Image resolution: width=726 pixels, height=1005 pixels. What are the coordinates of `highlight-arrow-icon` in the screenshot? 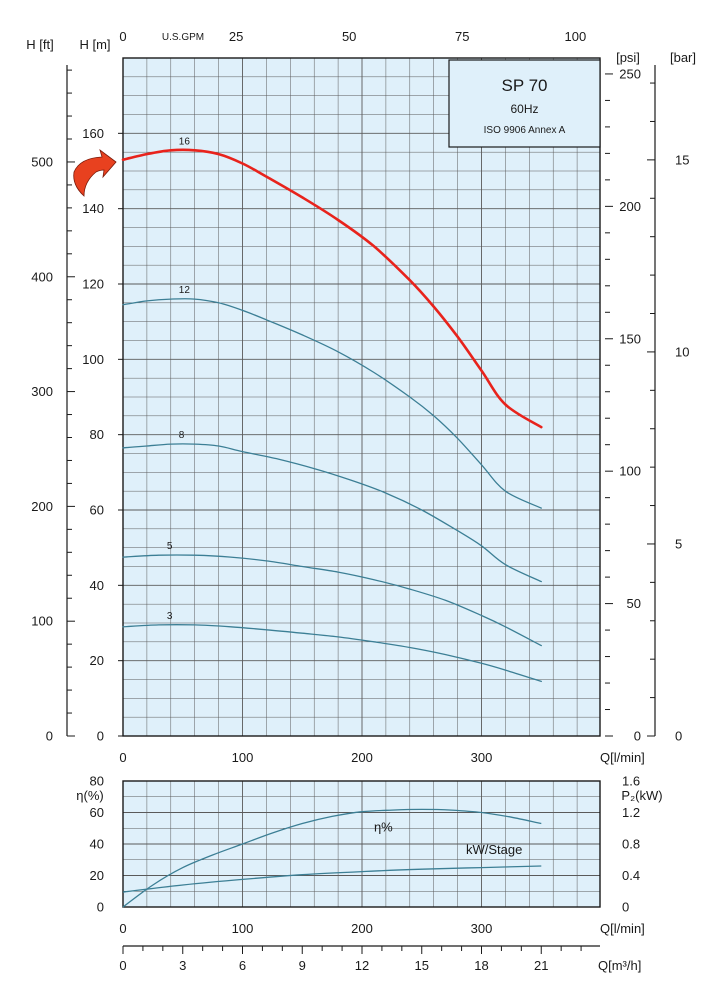 It's located at (95, 172).